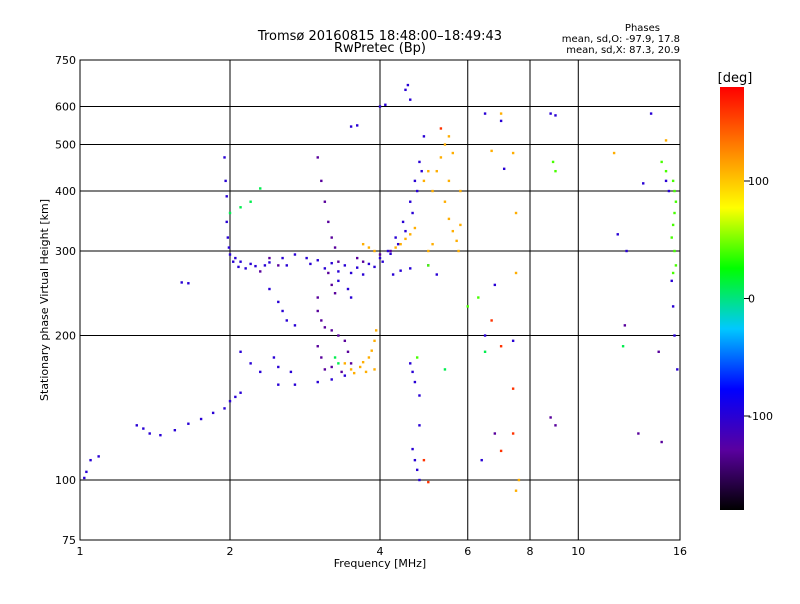 The image size is (800, 604). I want to click on colorbar-tick-label: 0, so click(751, 299).